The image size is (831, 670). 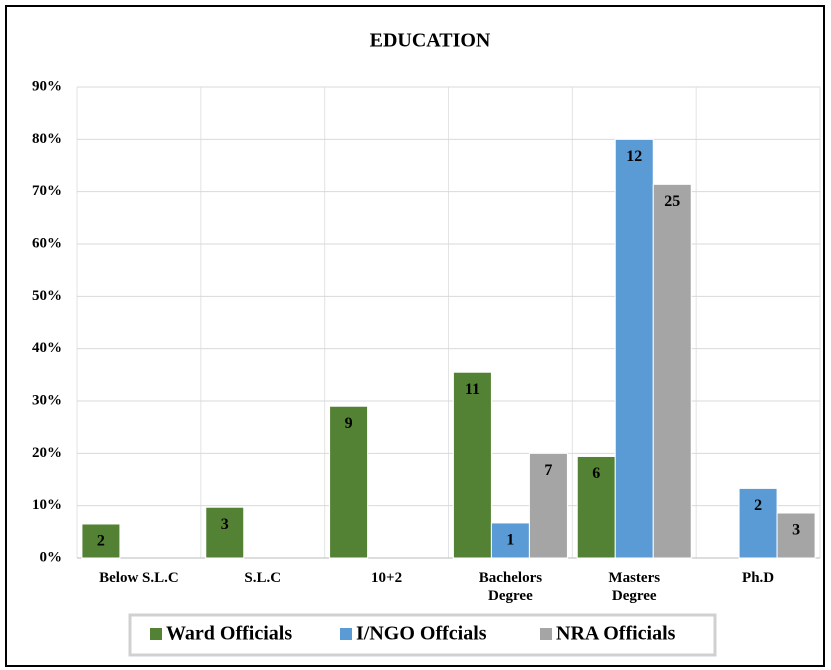 What do you see at coordinates (139, 578) in the screenshot?
I see `x-tick-label: Below S.L.C` at bounding box center [139, 578].